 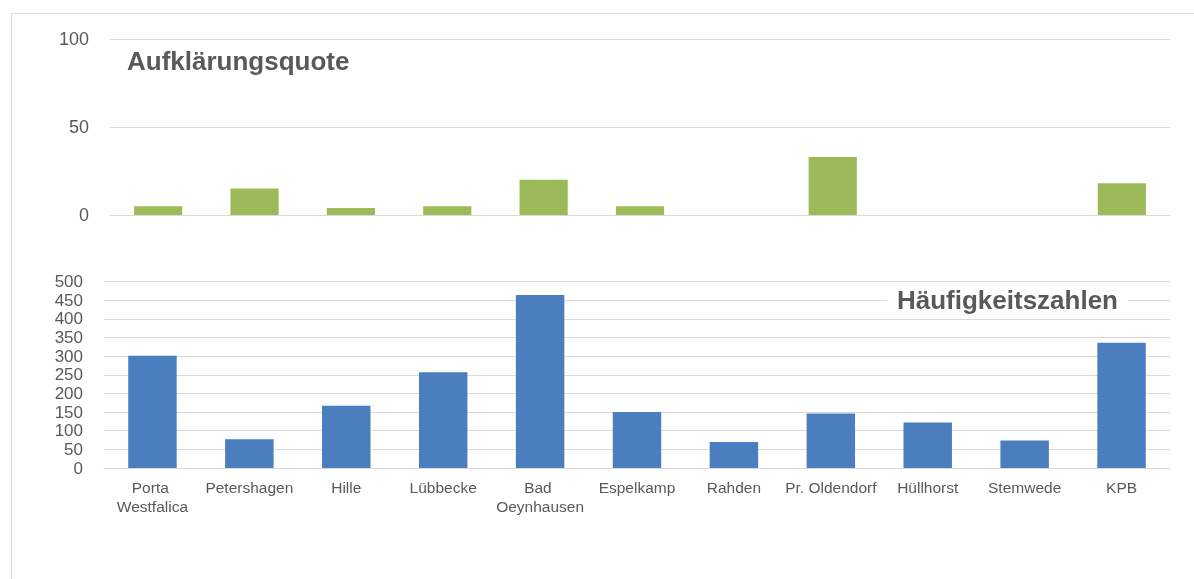 I want to click on x-tick-label: Rahden, so click(x=734, y=487).